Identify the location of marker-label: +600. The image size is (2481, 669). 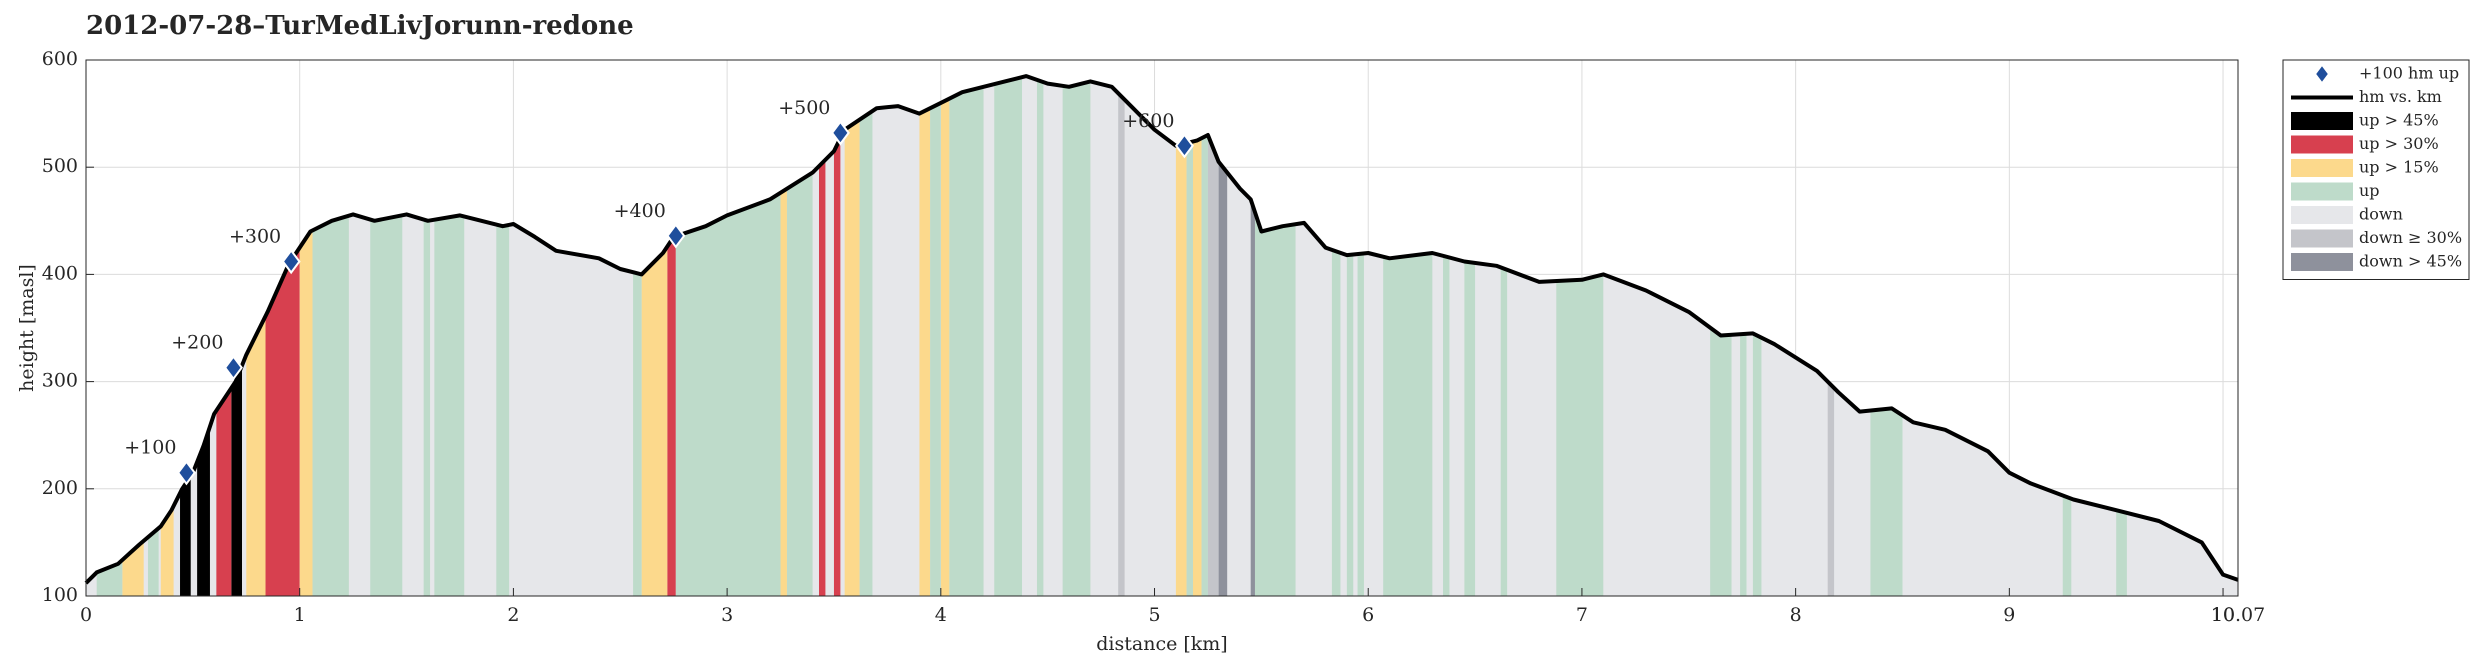
(1148, 121).